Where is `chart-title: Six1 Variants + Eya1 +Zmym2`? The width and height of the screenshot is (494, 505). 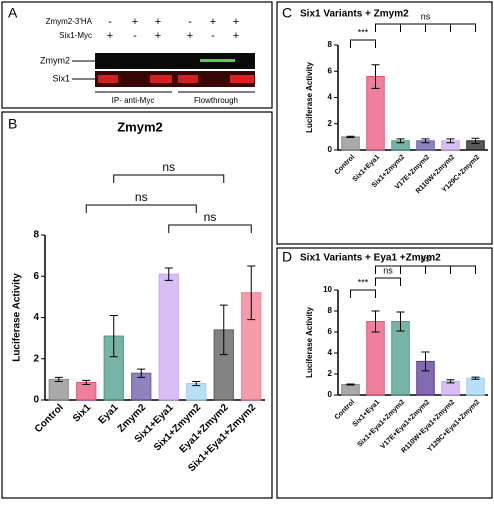
chart-title: Six1 Variants + Eya1 +Zmym2 is located at coordinates (370, 258).